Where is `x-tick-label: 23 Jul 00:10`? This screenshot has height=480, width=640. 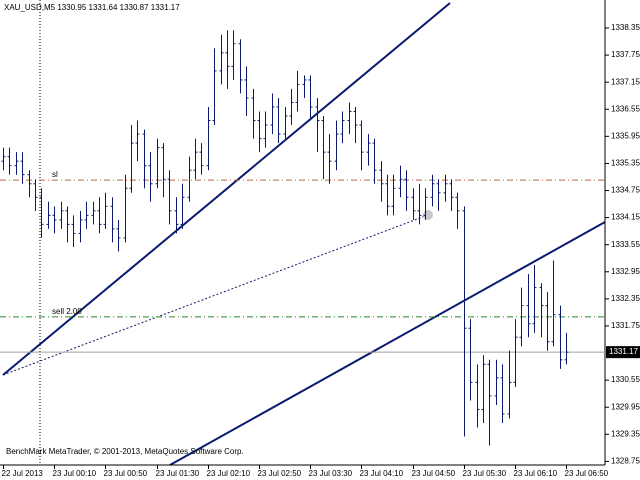
x-tick-label: 23 Jul 00:10 is located at coordinates (75, 473).